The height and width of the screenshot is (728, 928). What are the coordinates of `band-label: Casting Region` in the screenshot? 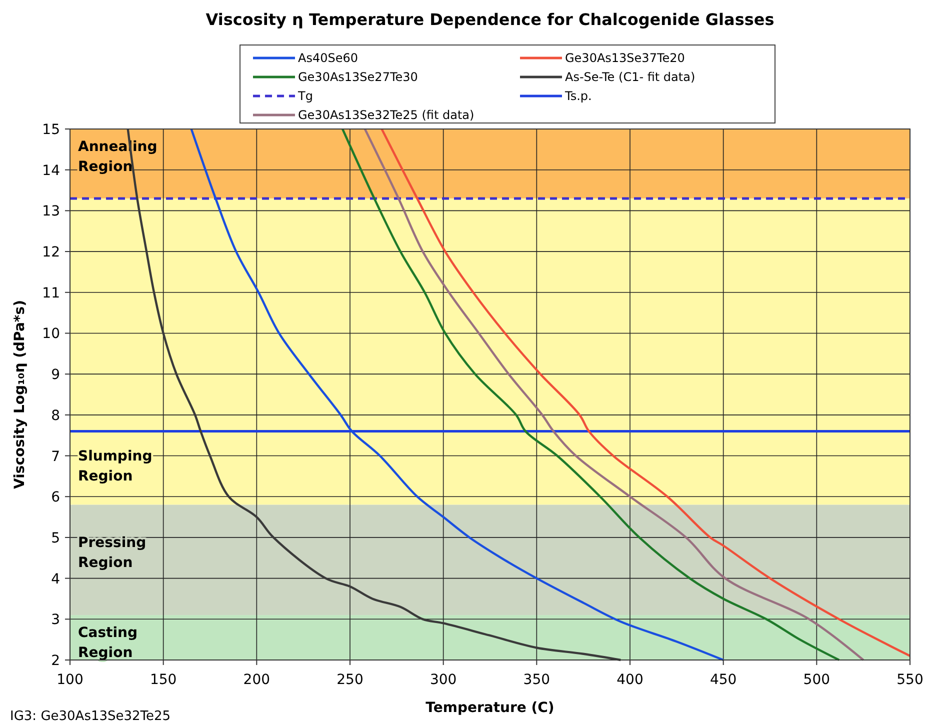 It's located at (108, 643).